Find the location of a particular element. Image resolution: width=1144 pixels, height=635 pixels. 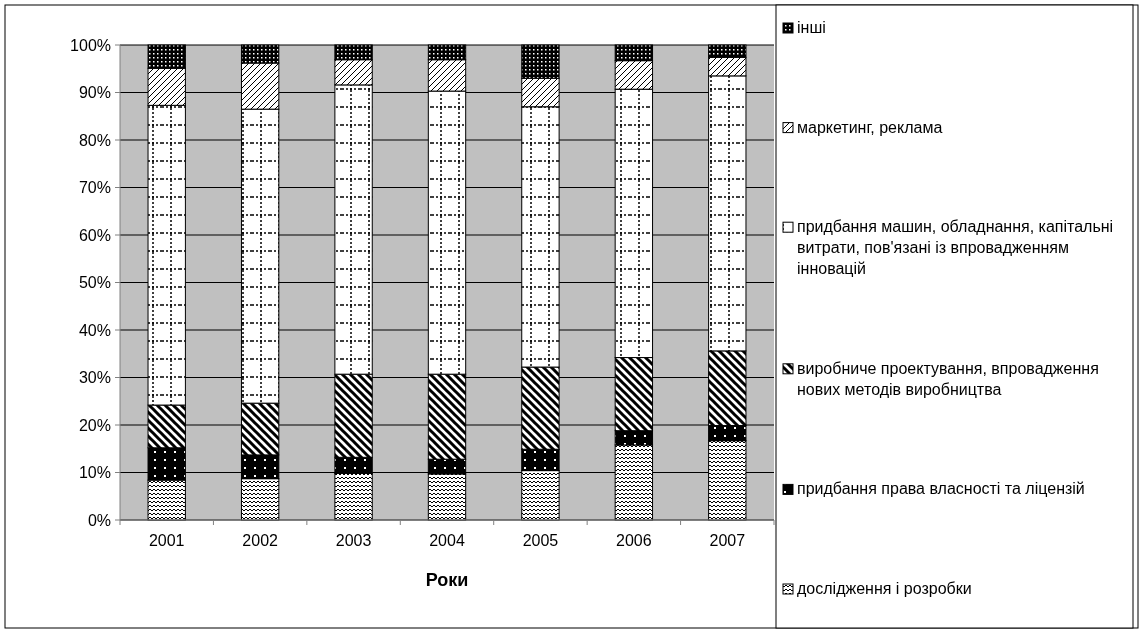

x-tick-label: 2004 is located at coordinates (447, 540).